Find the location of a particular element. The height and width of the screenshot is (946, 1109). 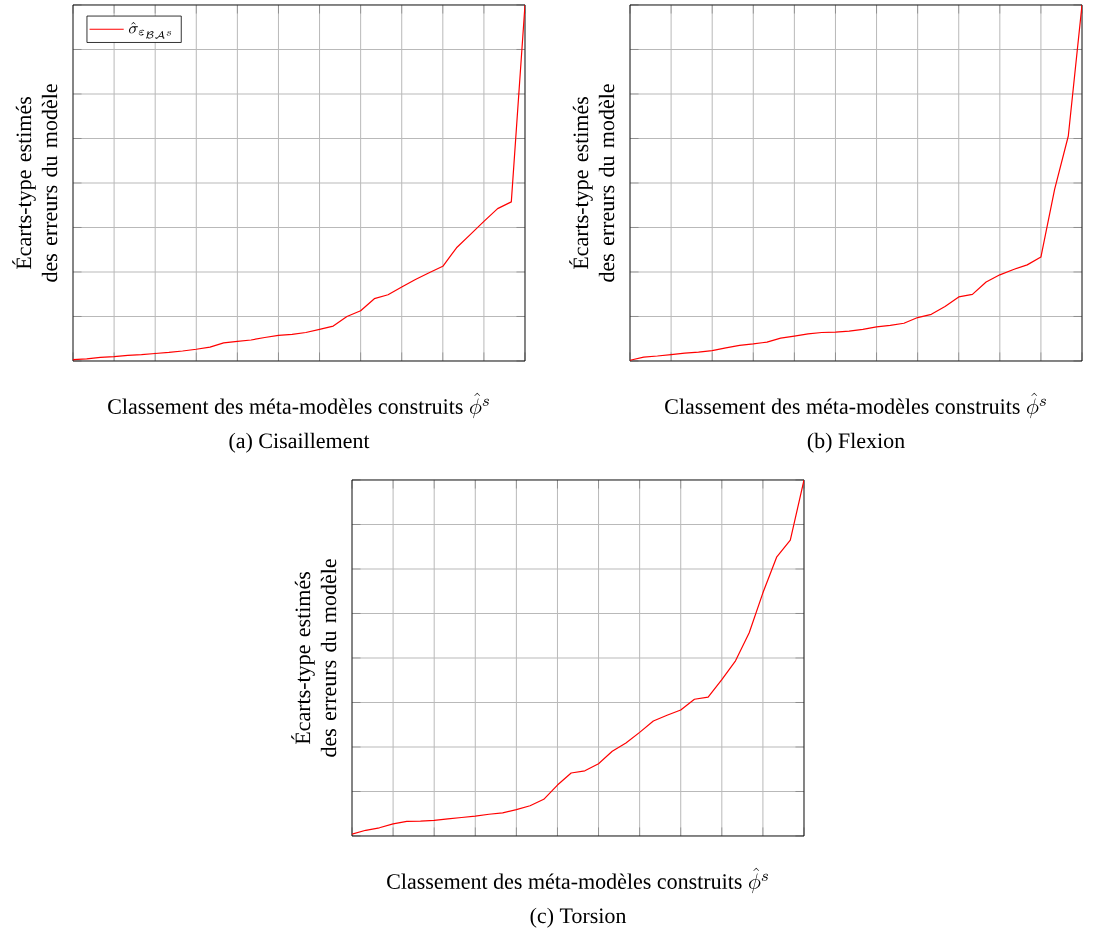

text: (c) Torsion is located at coordinates (578, 917).